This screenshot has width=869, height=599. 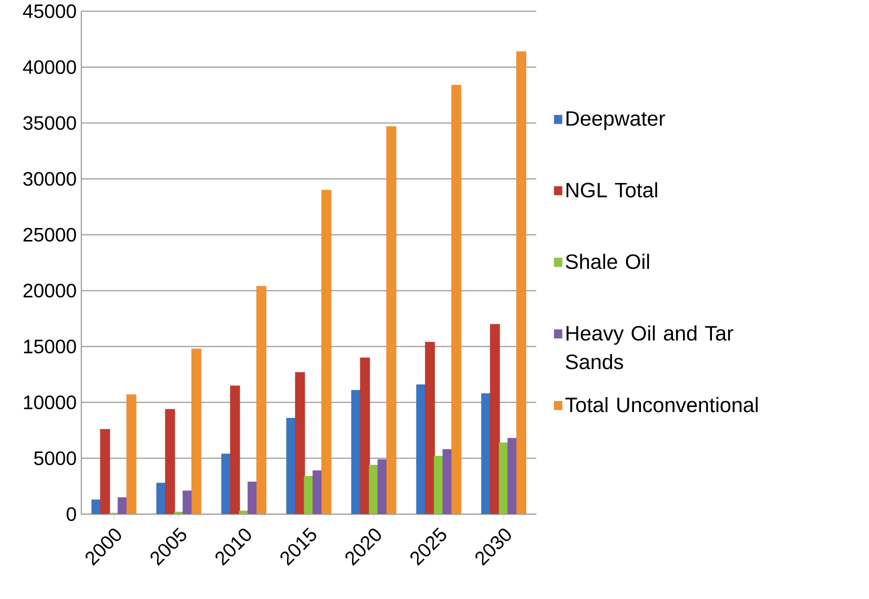 I want to click on legend-label: Shale Oil, so click(x=607, y=261).